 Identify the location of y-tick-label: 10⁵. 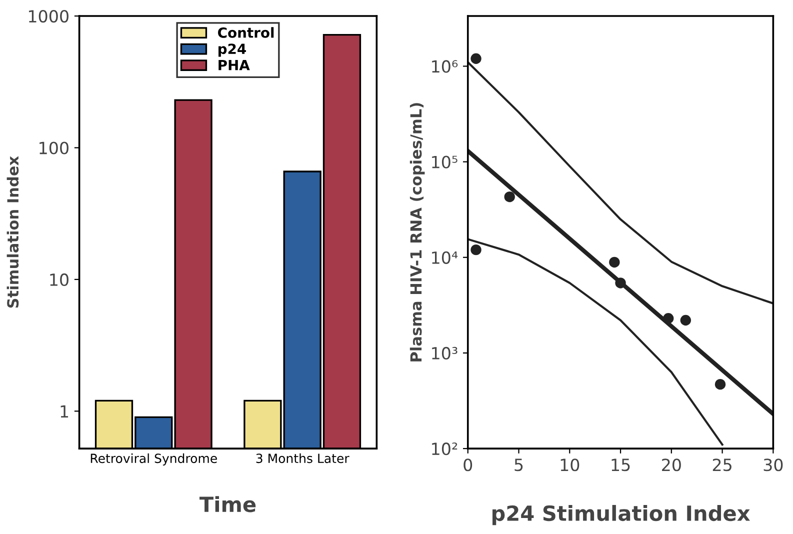
(445, 162).